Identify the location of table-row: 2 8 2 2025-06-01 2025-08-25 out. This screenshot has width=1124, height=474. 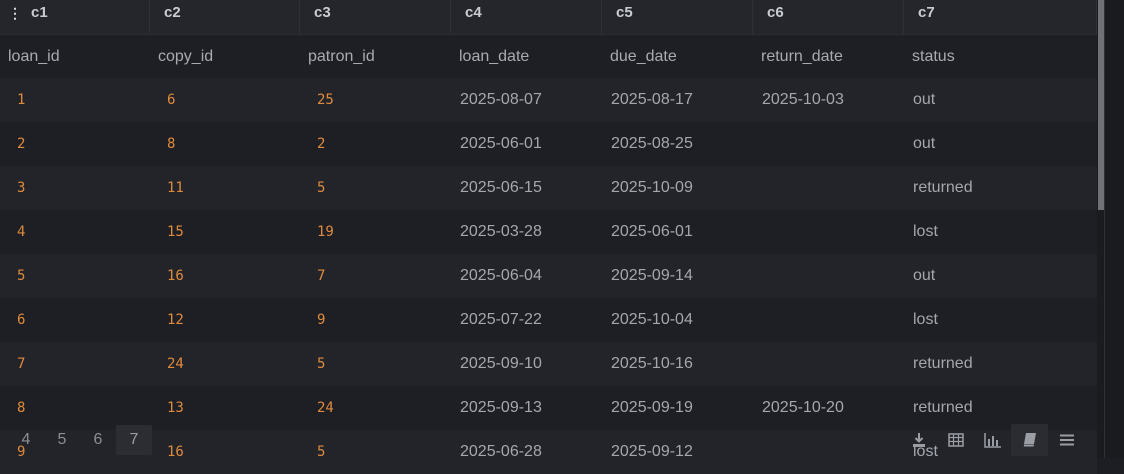
(548, 144).